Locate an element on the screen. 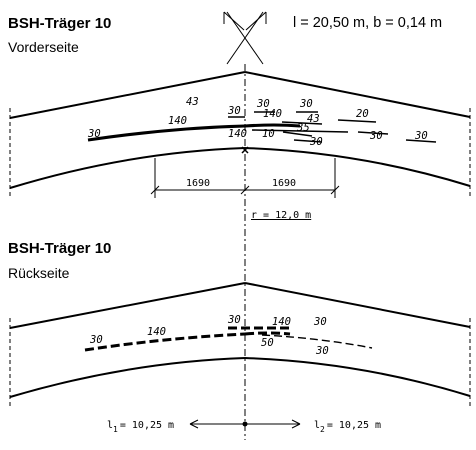 The image size is (476, 450). arrow-left-icon is located at coordinates (194, 424).